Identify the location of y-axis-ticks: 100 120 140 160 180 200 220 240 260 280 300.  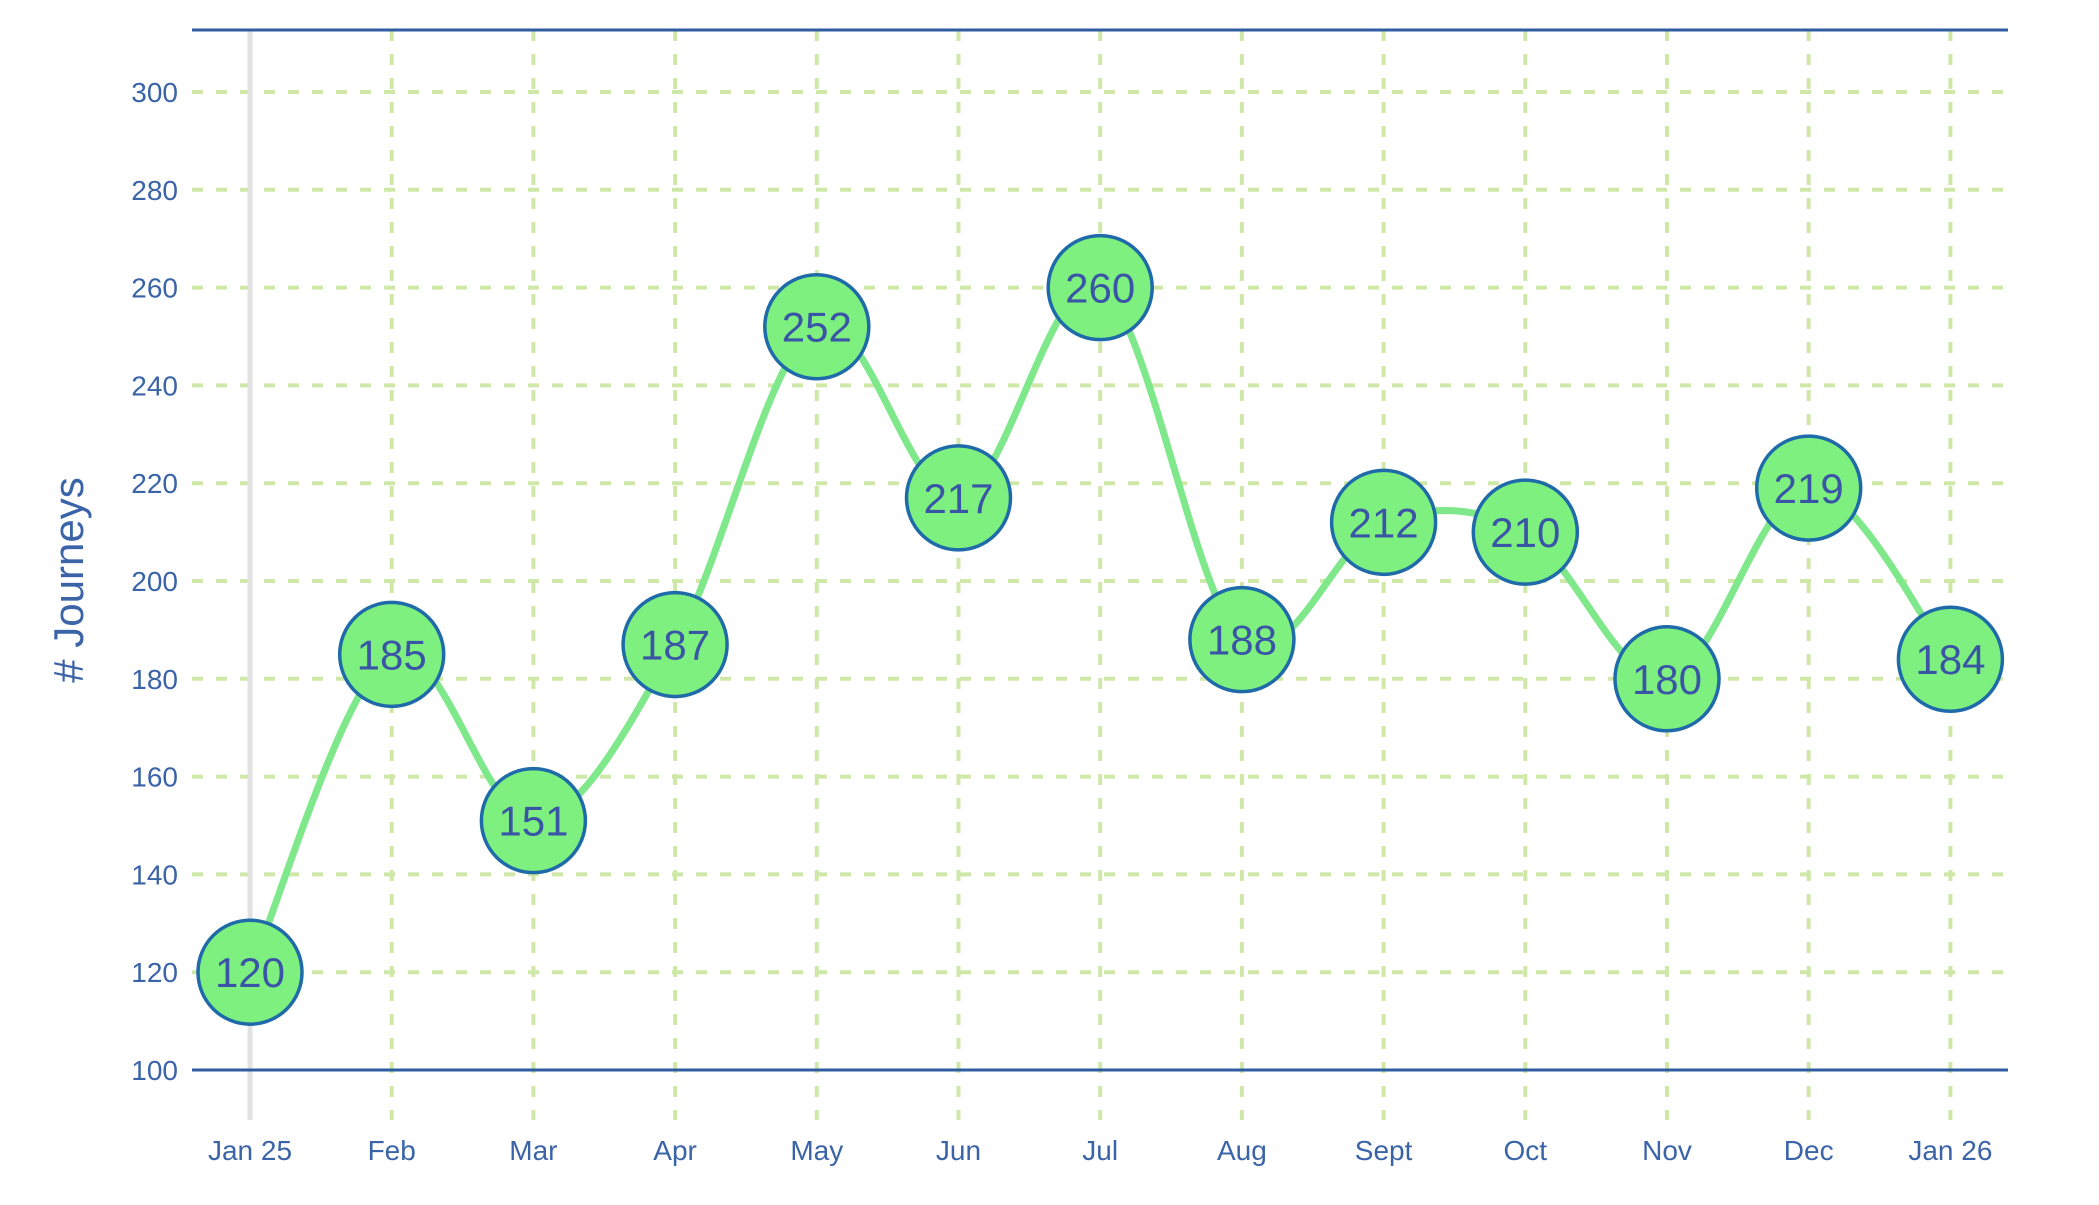
(154, 581).